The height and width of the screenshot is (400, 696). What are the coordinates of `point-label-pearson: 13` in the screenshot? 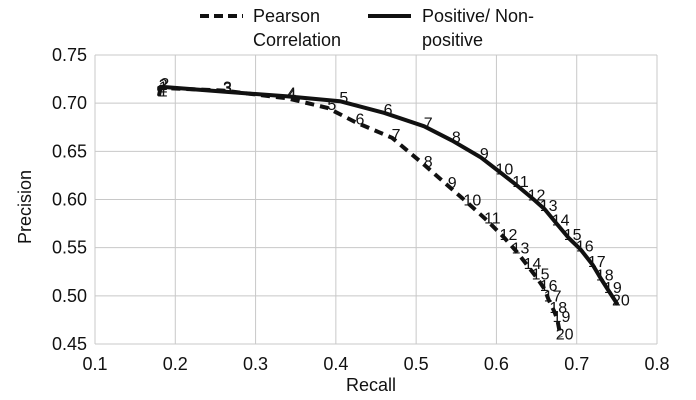 It's located at (521, 249).